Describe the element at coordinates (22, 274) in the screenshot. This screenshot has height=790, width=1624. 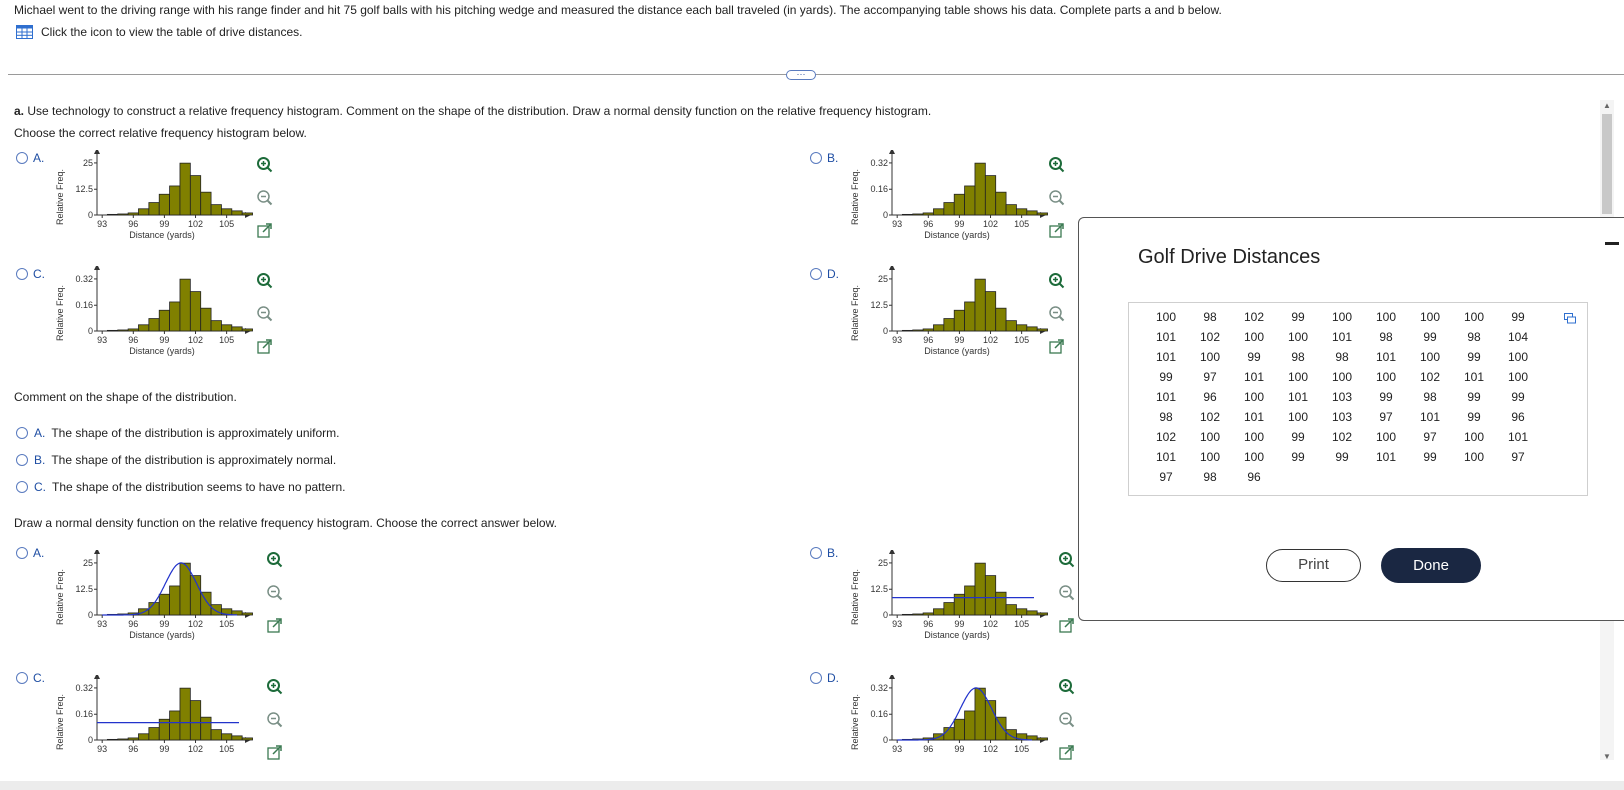
I see `radio-hist-c` at that location.